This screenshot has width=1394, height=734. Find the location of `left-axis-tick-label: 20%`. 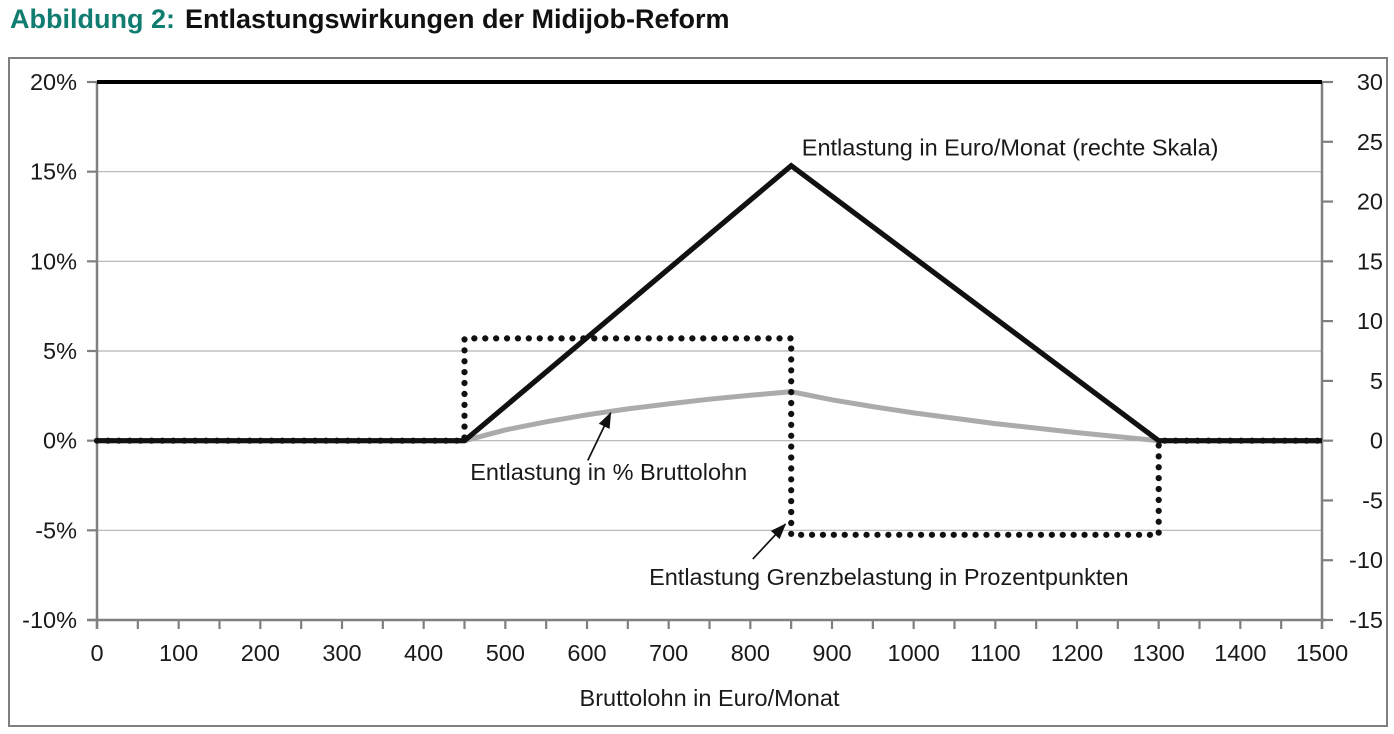

left-axis-tick-label: 20% is located at coordinates (53, 82).